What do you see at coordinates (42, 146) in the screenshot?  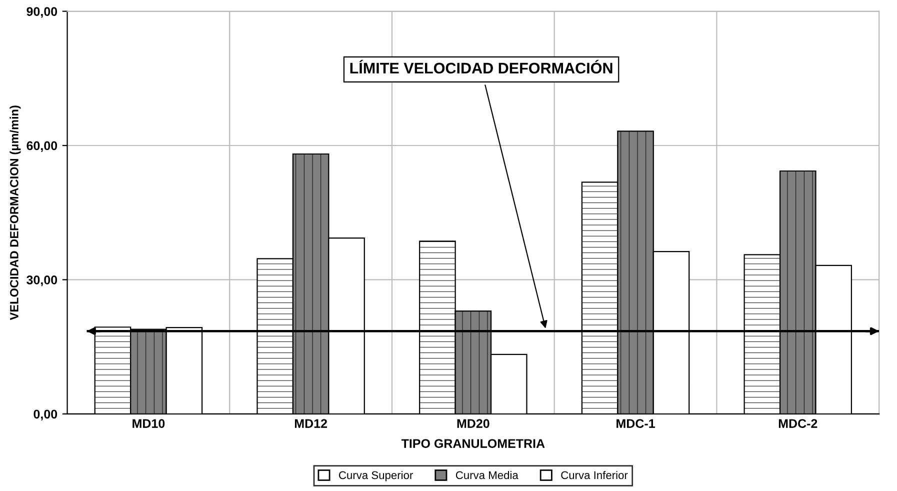 I see `y-tick-label: 60,00` at bounding box center [42, 146].